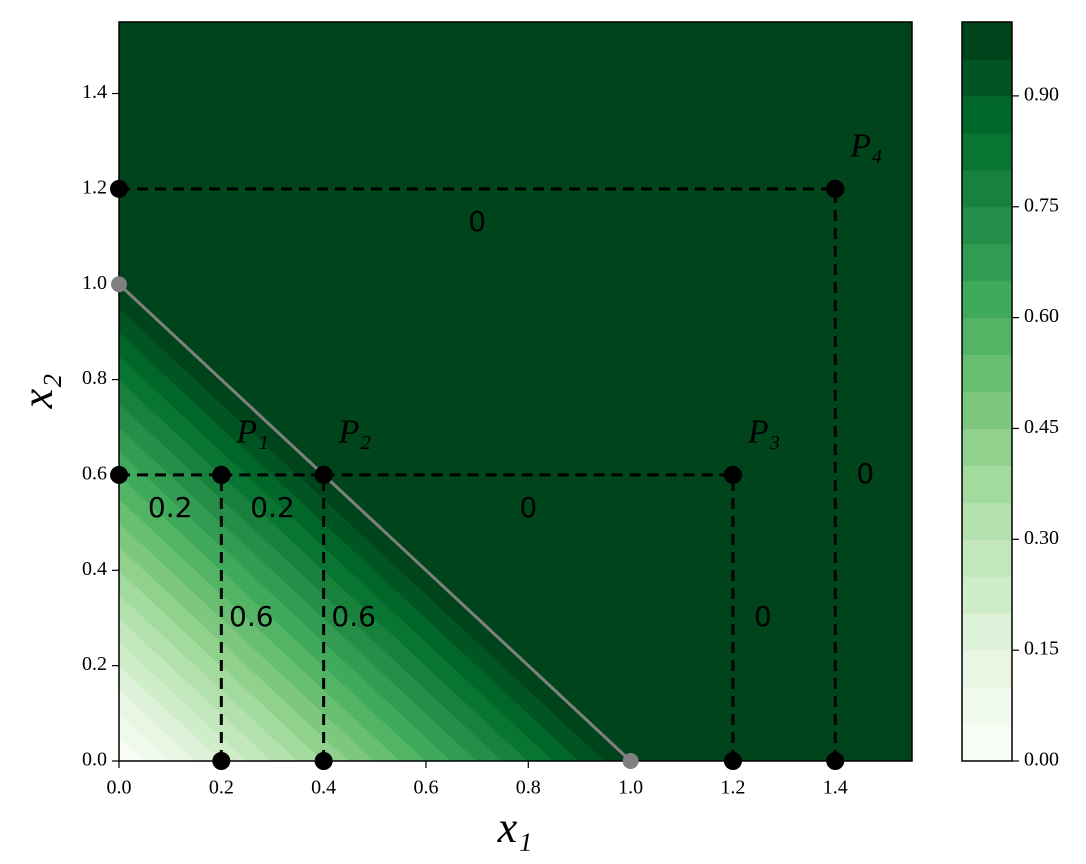 The height and width of the screenshot is (864, 1086). I want to click on point-label: P₄, so click(866, 146).